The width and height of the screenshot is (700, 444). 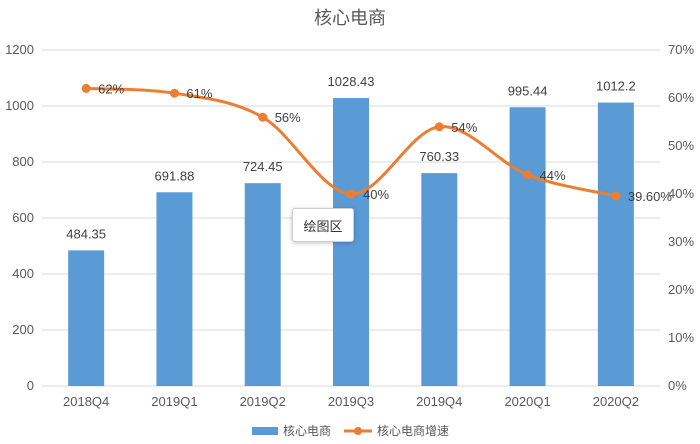 What do you see at coordinates (358, 431) in the screenshot?
I see `legend-line-marker` at bounding box center [358, 431].